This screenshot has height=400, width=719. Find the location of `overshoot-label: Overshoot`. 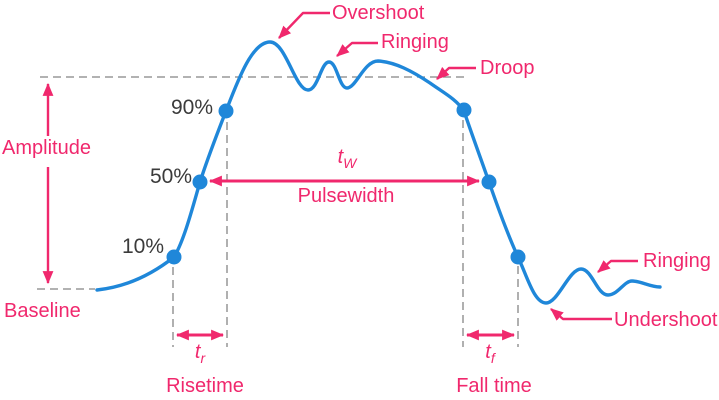

overshoot-label: Overshoot is located at coordinates (378, 13).